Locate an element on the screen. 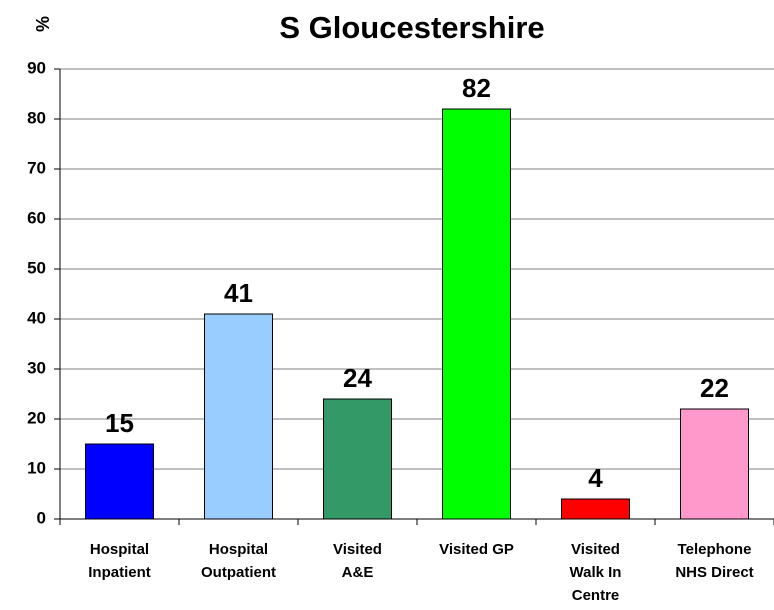 The image size is (774, 610). x-tick-label-line: Walk In is located at coordinates (596, 572).